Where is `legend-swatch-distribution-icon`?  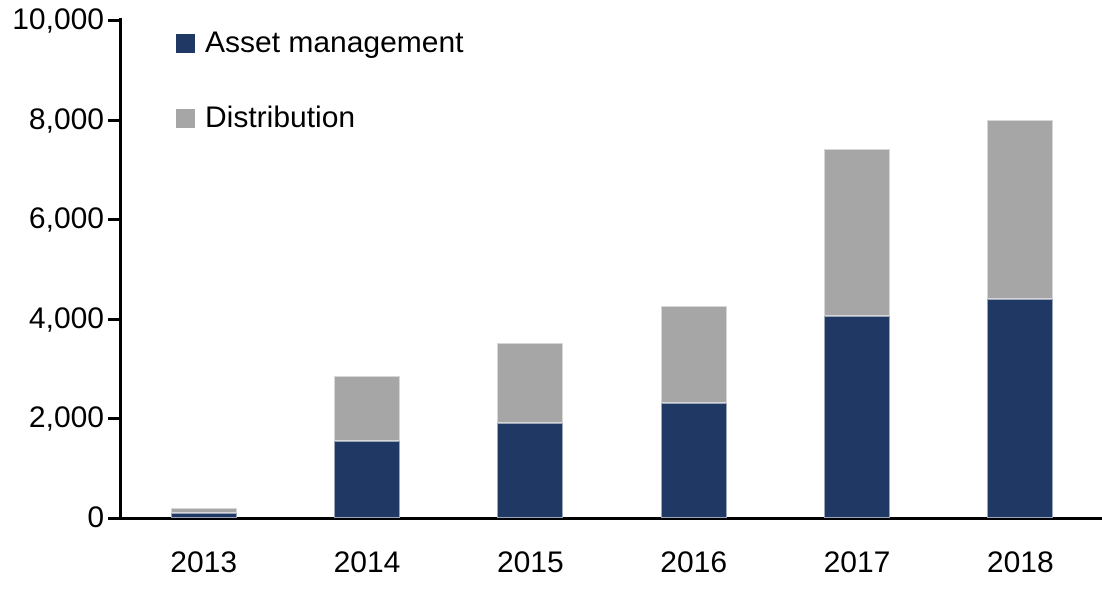 legend-swatch-distribution-icon is located at coordinates (185, 118).